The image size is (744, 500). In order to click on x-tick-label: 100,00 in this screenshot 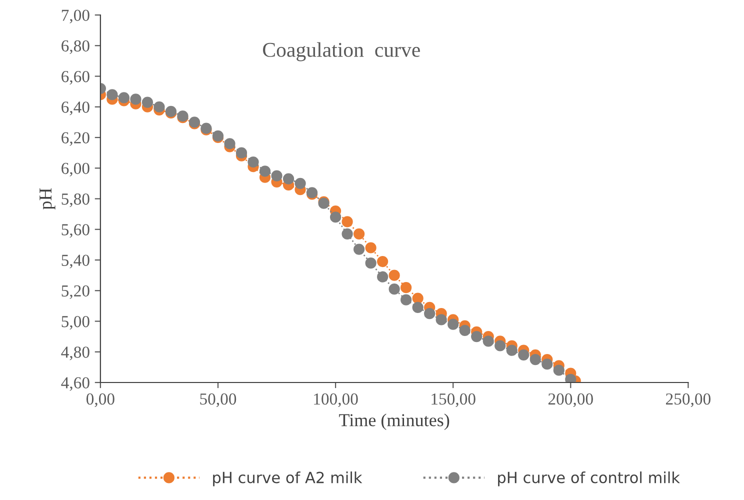, I will do `click(336, 400)`.